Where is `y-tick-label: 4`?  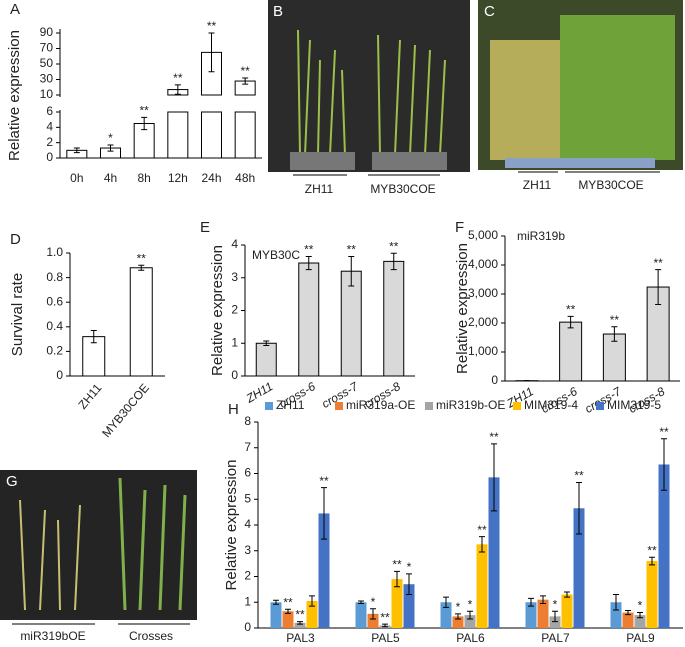 y-tick-label: 4 is located at coordinates (234, 244).